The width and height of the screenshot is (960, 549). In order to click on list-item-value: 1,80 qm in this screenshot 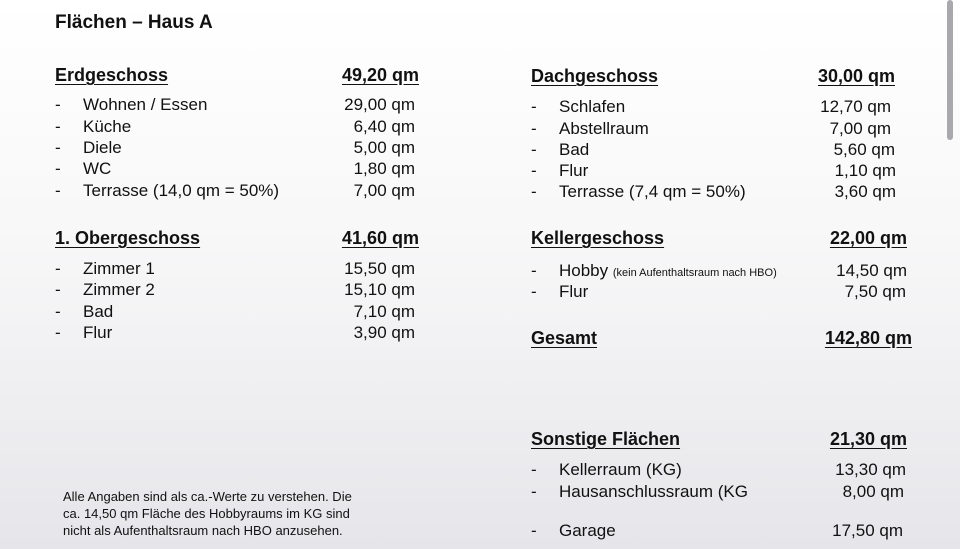, I will do `click(384, 168)`.